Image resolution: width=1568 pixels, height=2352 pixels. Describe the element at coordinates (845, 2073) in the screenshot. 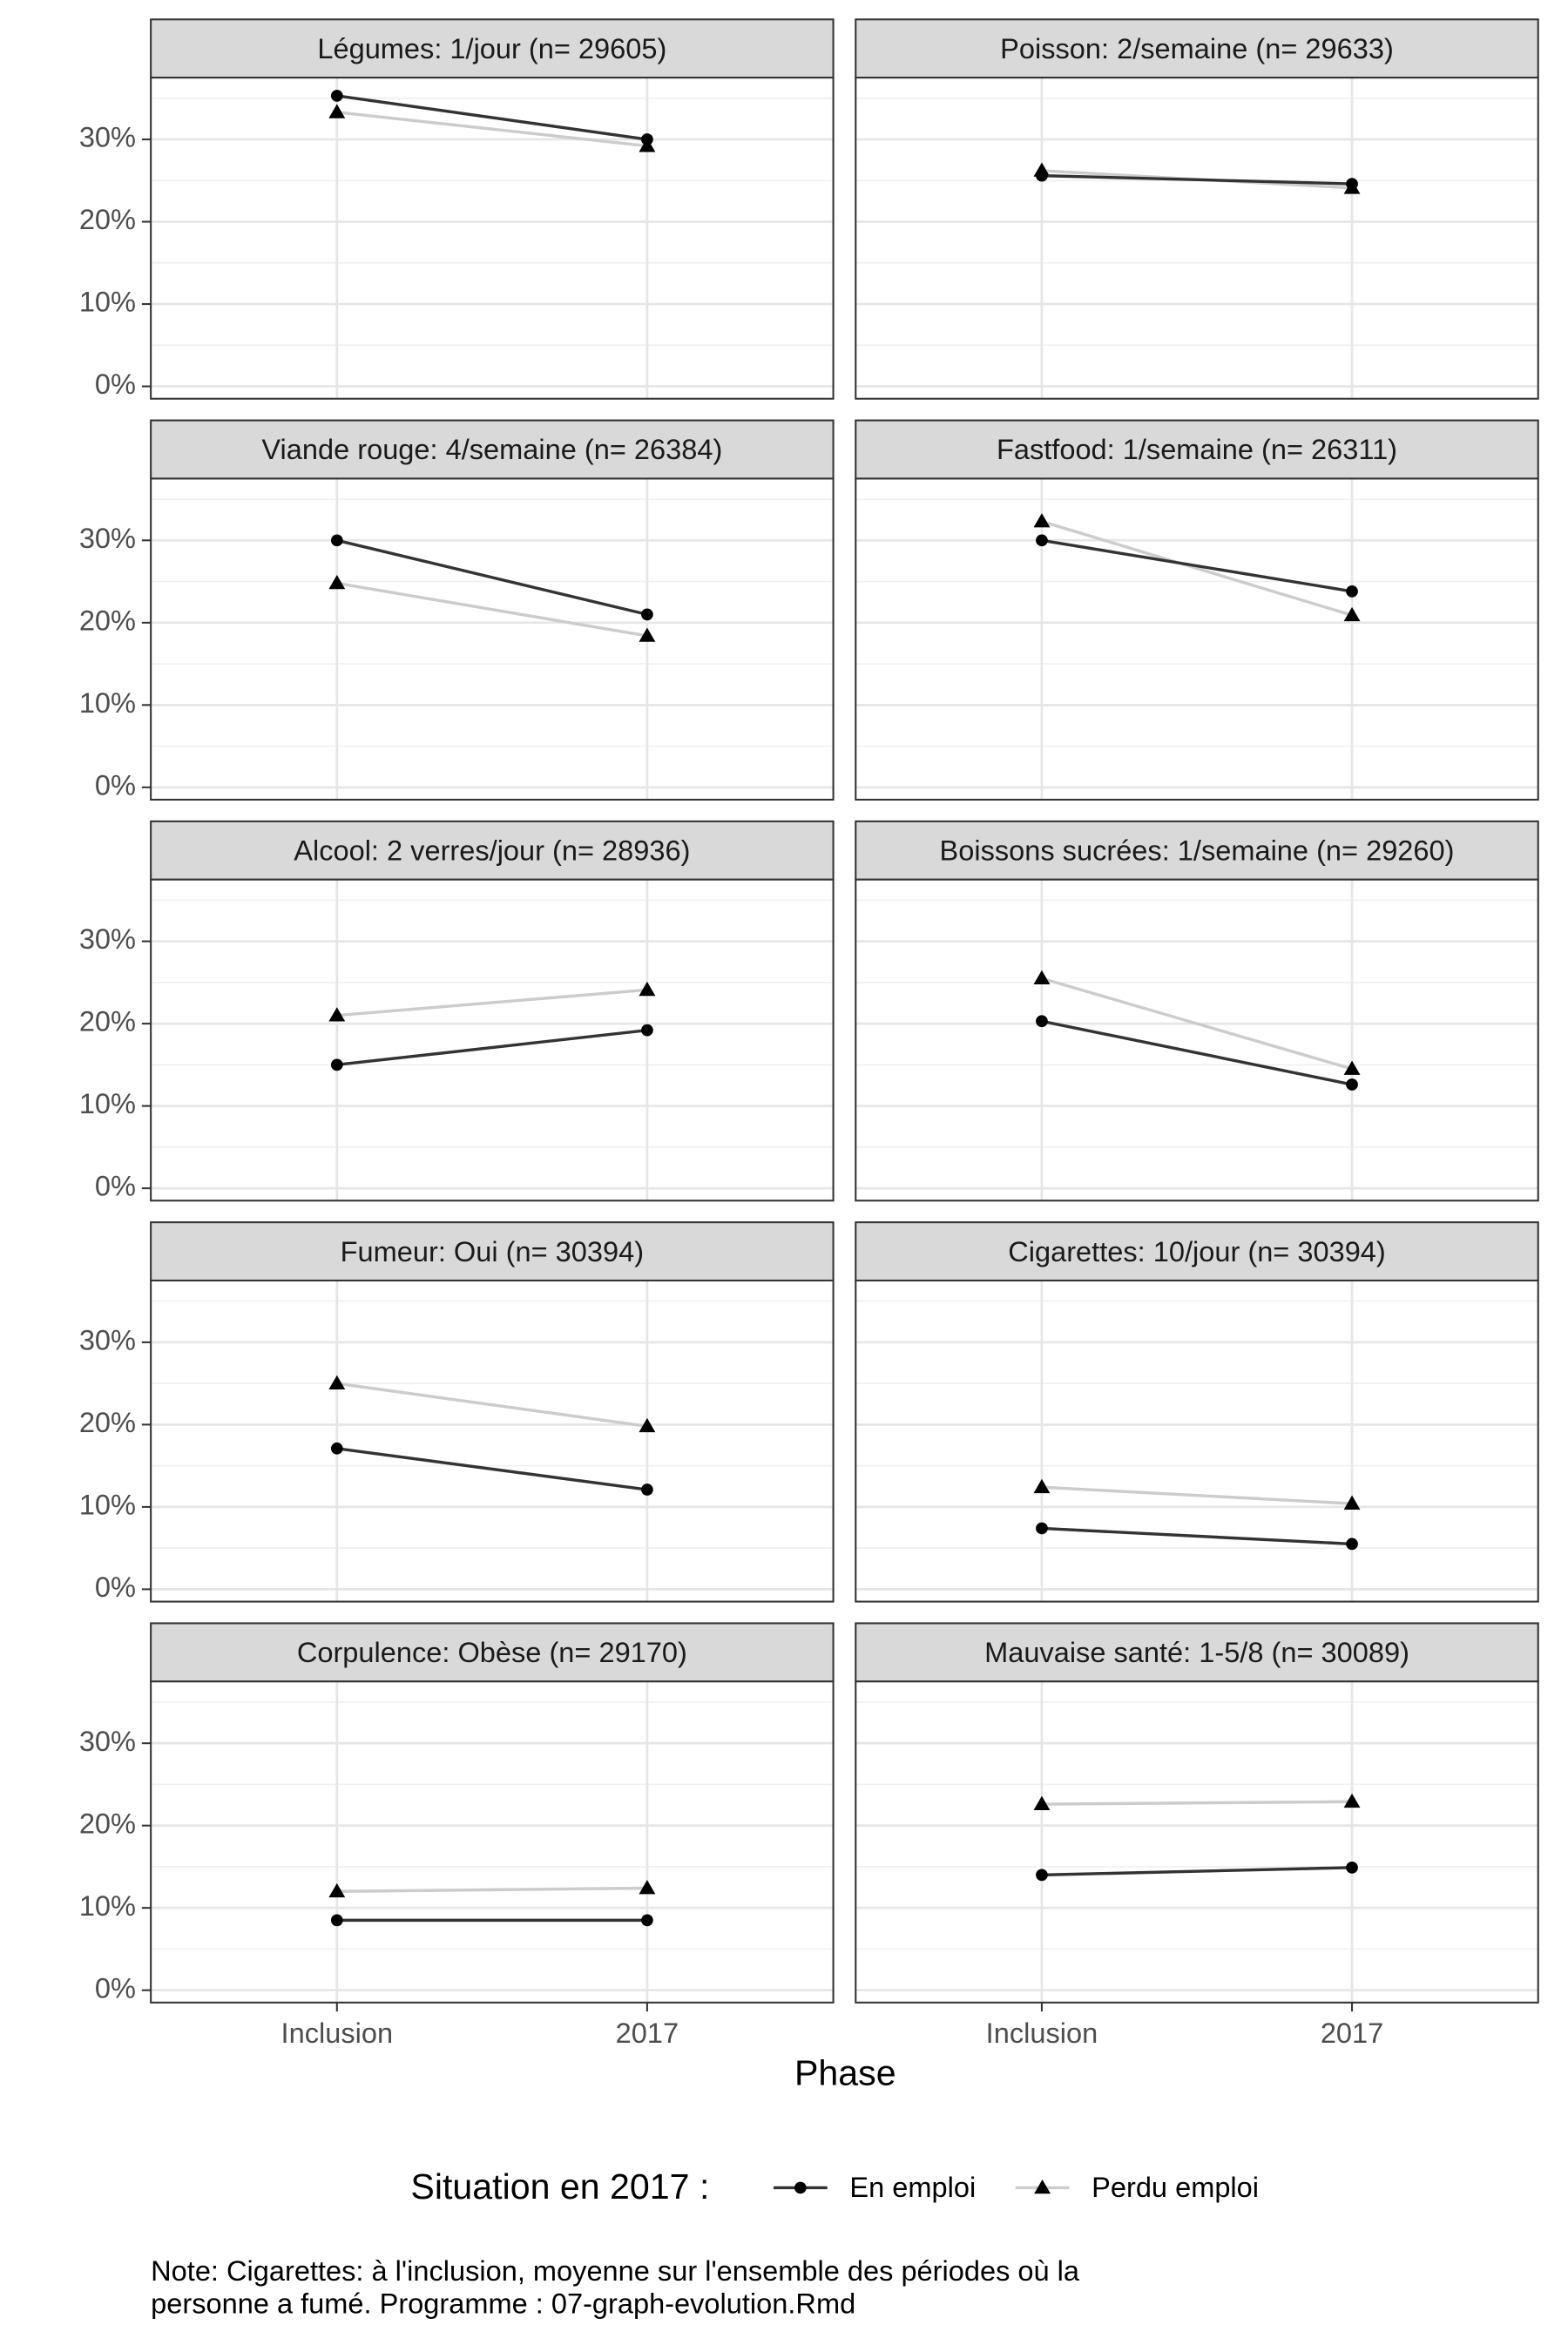

I see `x-axis-title: Phase` at that location.